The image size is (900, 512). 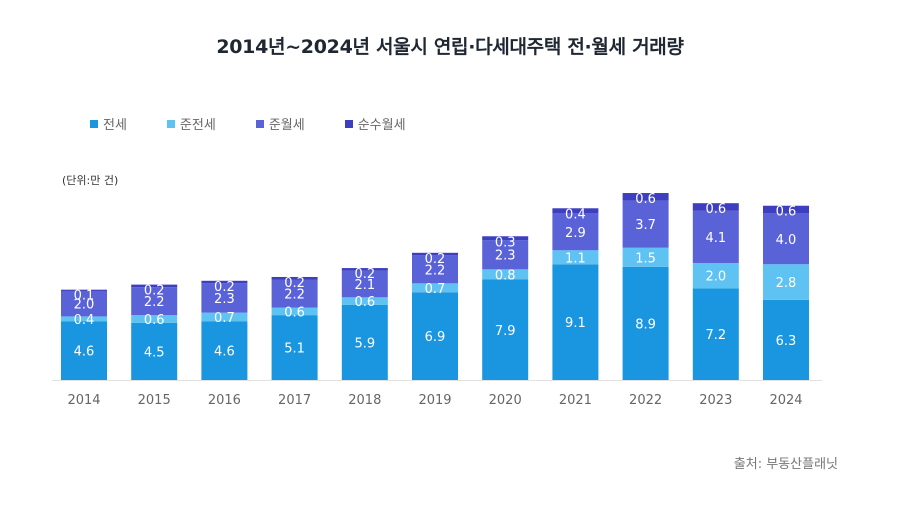 I want to click on legend-label-jeonse: 전세, so click(x=115, y=125).